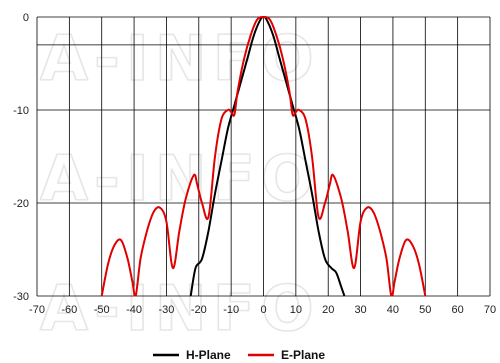 The width and height of the screenshot is (500, 363). What do you see at coordinates (21, 111) in the screenshot?
I see `y-tick-label: -10` at bounding box center [21, 111].